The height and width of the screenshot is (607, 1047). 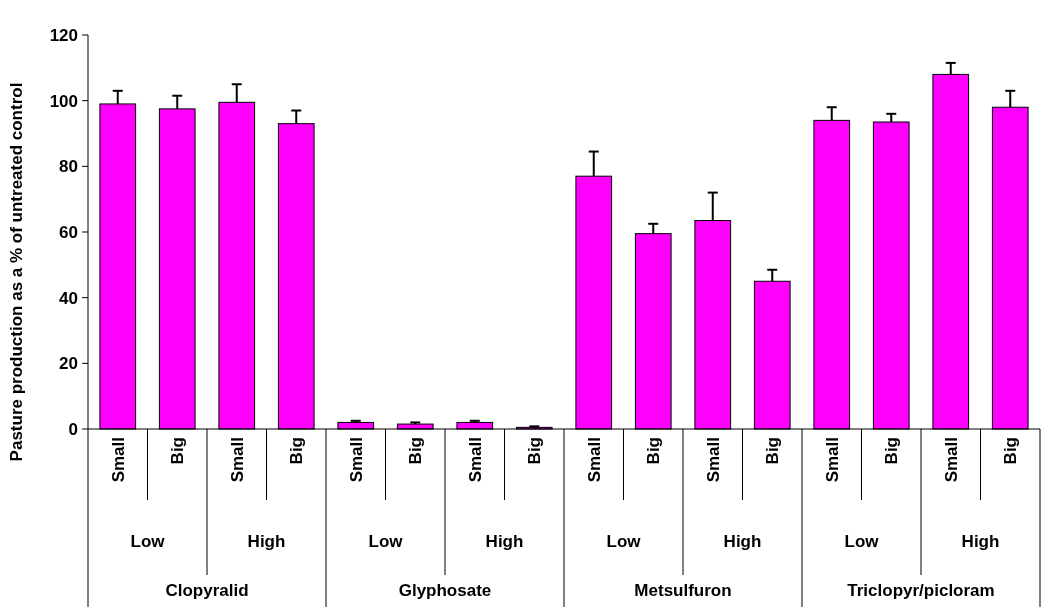 What do you see at coordinates (68, 232) in the screenshot?
I see `y-tick-label: 60` at bounding box center [68, 232].